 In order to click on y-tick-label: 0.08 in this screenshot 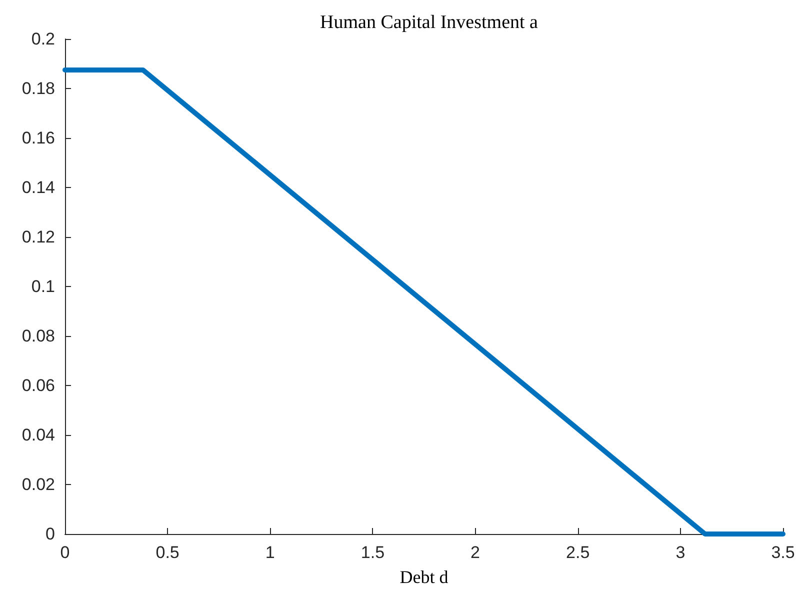, I will do `click(38, 336)`.